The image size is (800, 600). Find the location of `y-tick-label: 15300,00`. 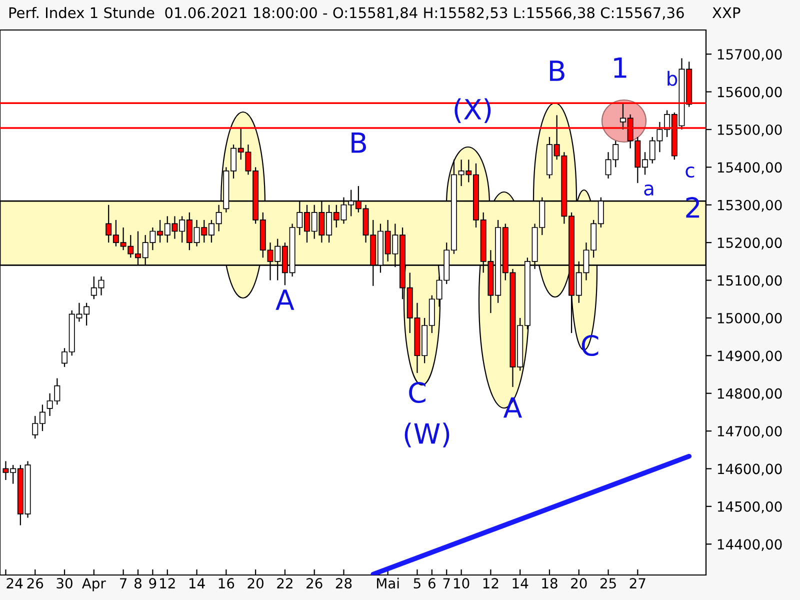

y-tick-label: 15300,00 is located at coordinates (750, 206).